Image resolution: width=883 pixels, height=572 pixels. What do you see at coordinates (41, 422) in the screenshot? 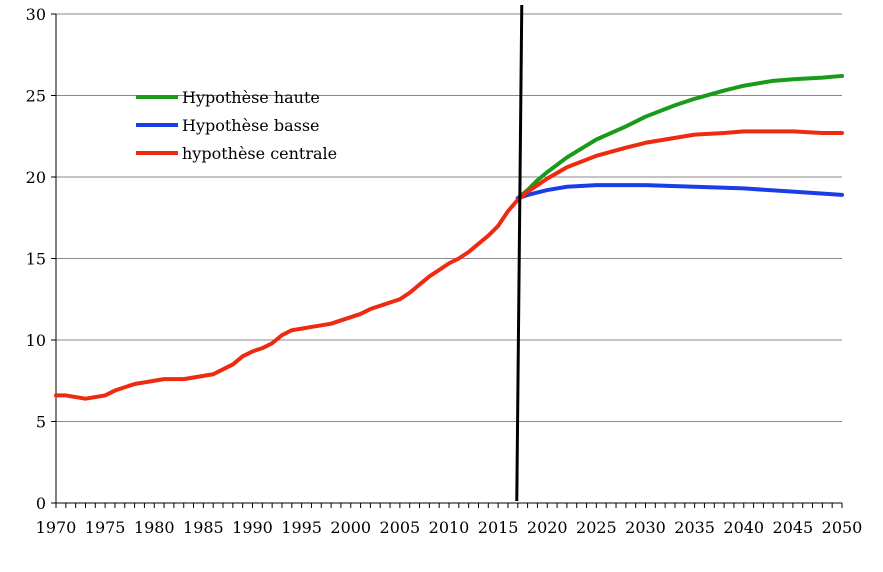
I see `y-tick-label: 5` at bounding box center [41, 422].